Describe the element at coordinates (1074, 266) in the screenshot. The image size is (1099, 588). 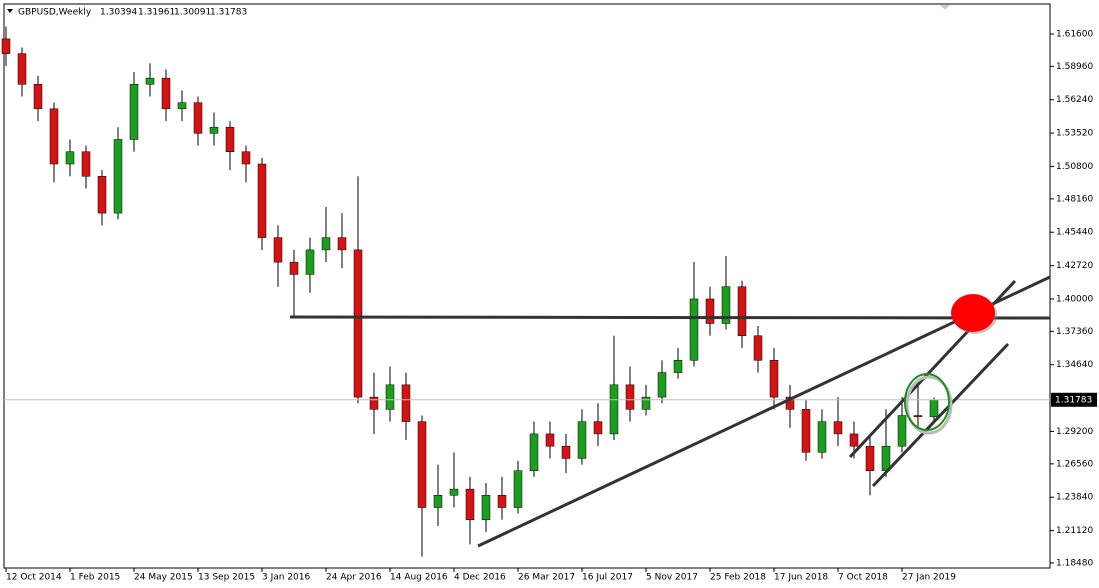
I see `y-tick-label: 1.42720` at that location.